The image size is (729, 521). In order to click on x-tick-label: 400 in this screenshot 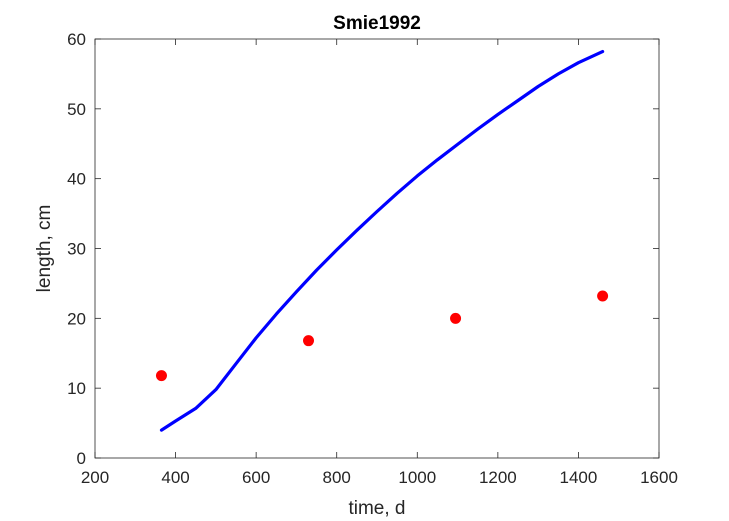, I will do `click(175, 477)`.